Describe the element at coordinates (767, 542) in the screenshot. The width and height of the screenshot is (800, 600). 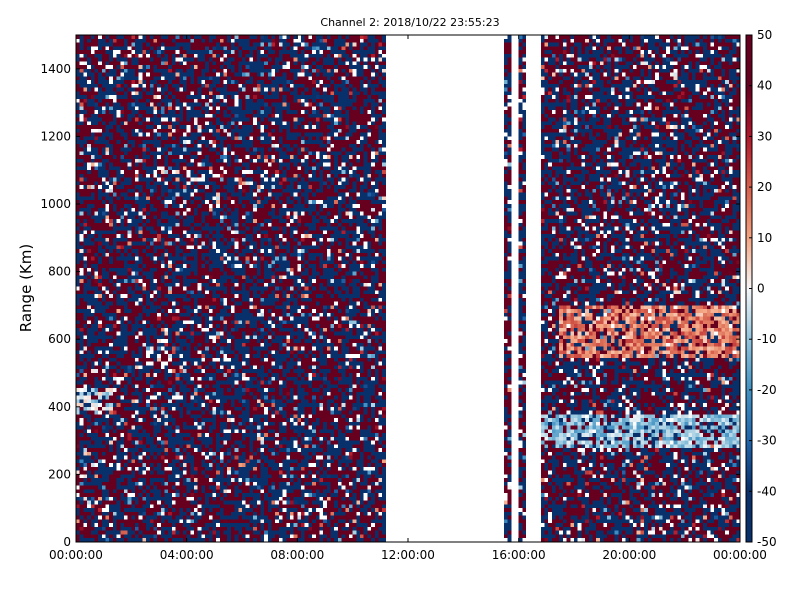
I see `colorbar-tick-label: -50` at that location.